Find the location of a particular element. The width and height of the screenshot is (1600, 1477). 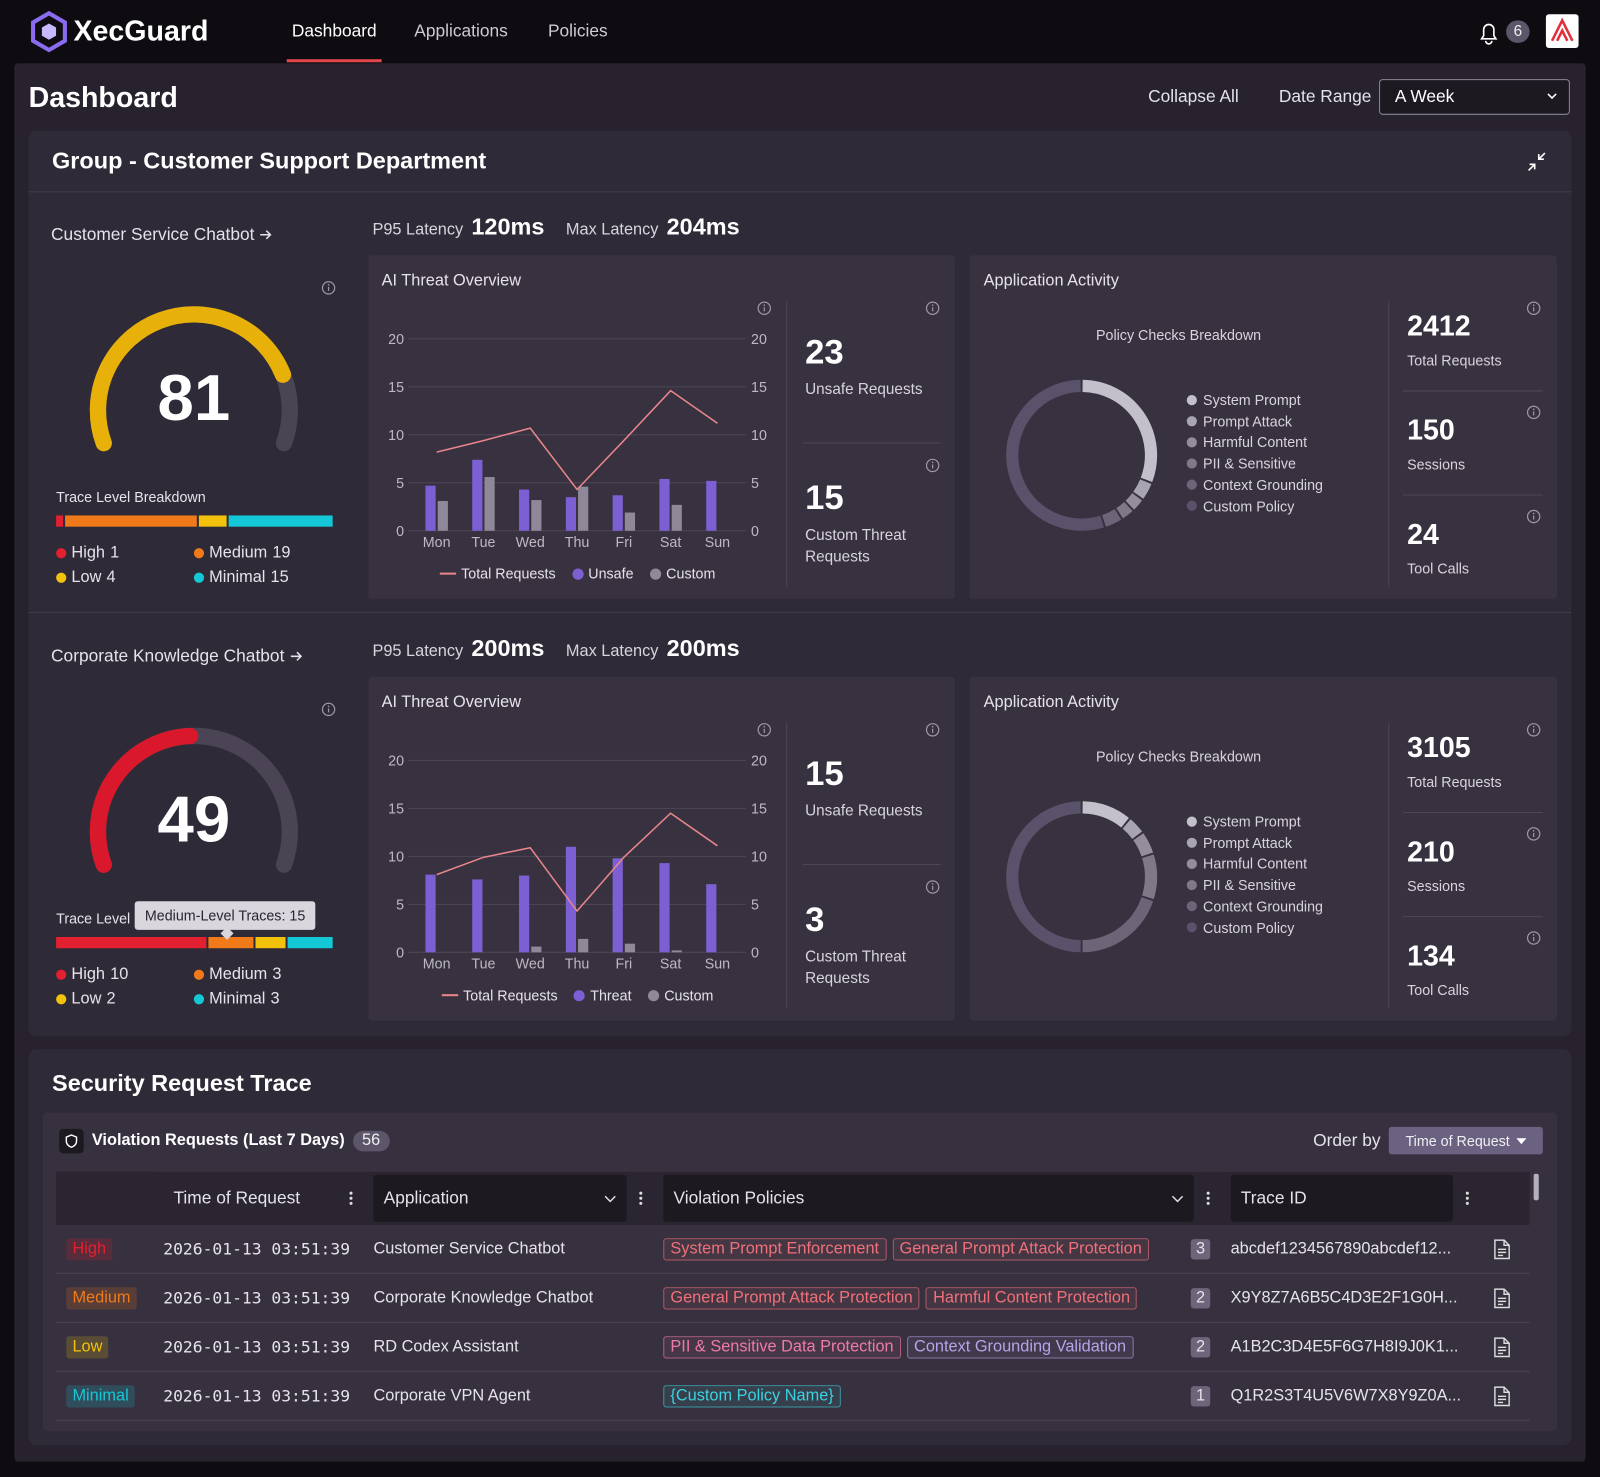

cell is located at coordinates (1505, 1297).